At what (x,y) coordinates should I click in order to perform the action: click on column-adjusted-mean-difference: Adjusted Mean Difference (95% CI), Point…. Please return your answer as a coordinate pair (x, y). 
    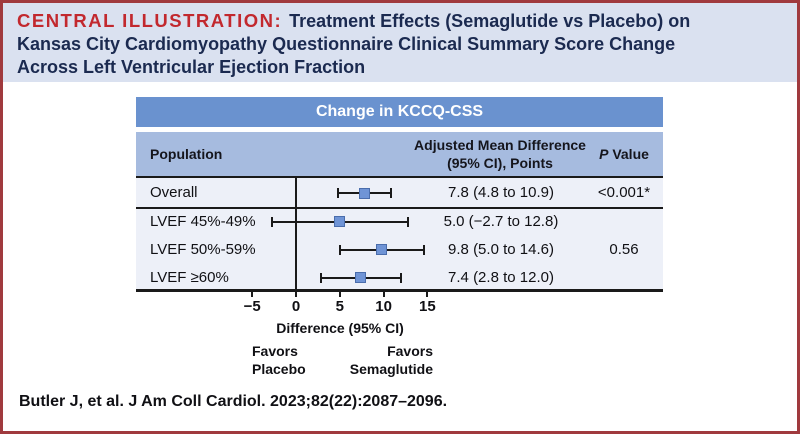
    Looking at the image, I should click on (500, 154).